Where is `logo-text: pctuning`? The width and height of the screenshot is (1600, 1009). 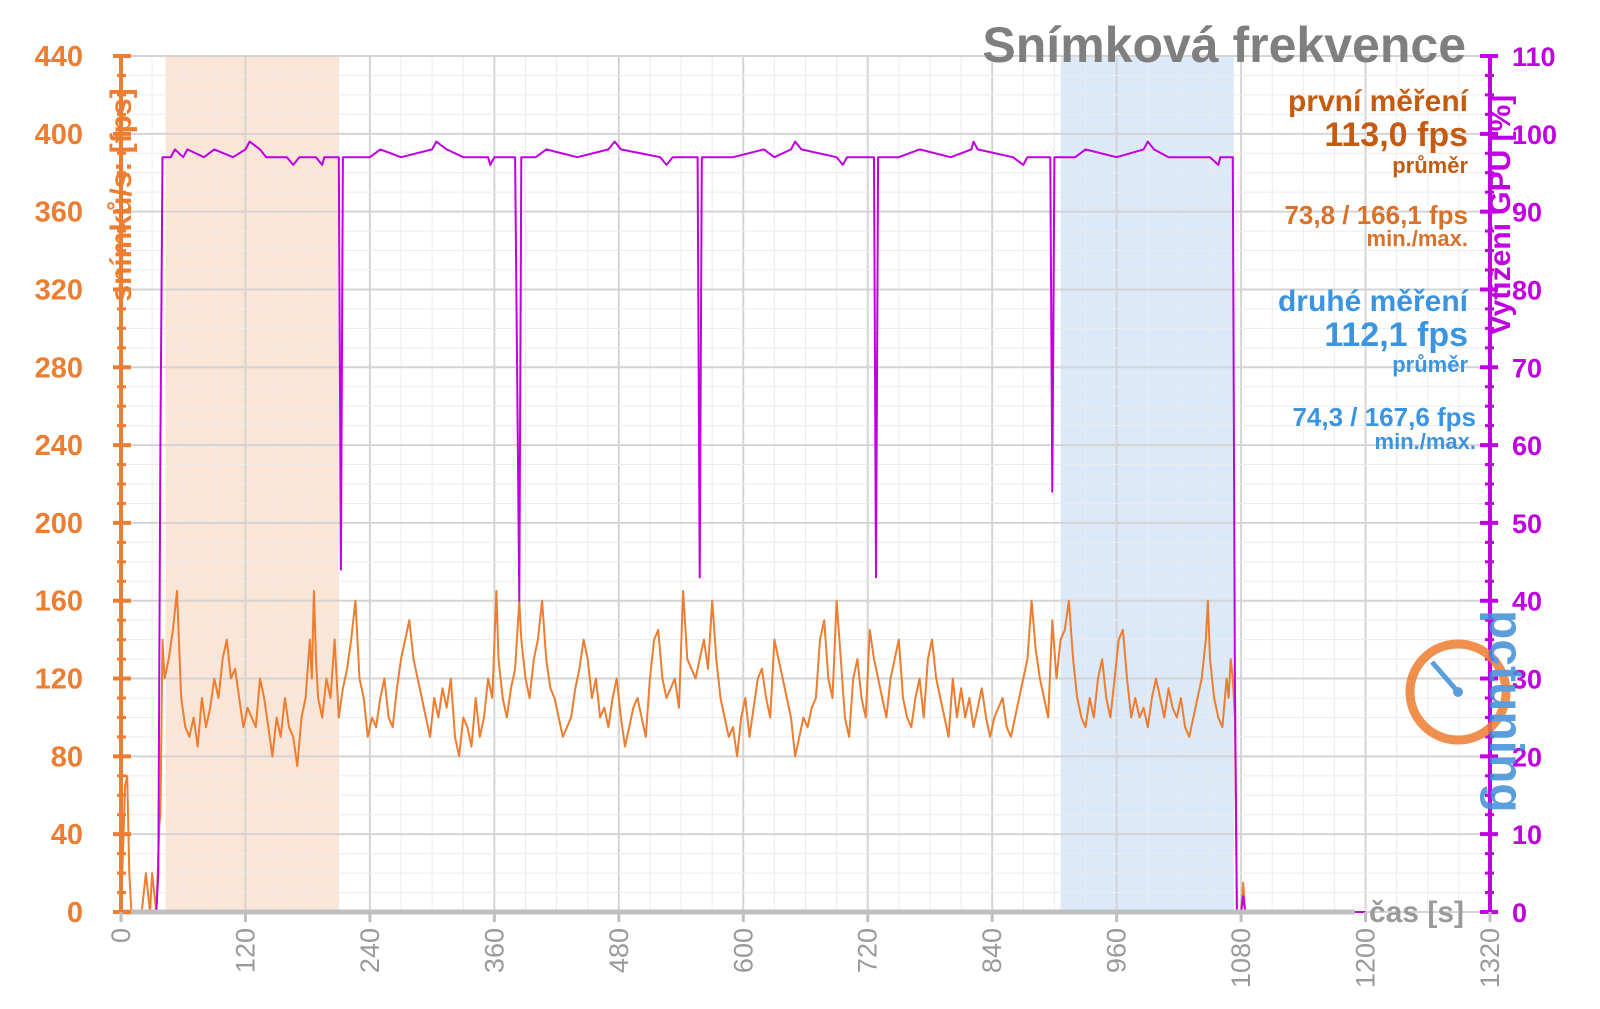
logo-text: pctuning is located at coordinates (1505, 711).